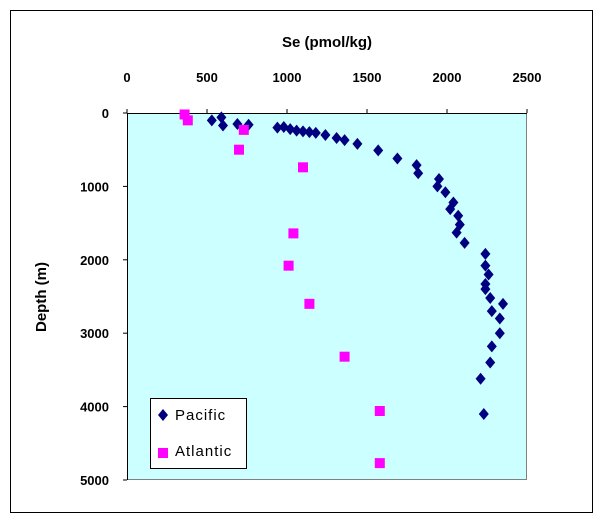 The image size is (603, 528). I want to click on y-tick-label: 3000, so click(94, 333).